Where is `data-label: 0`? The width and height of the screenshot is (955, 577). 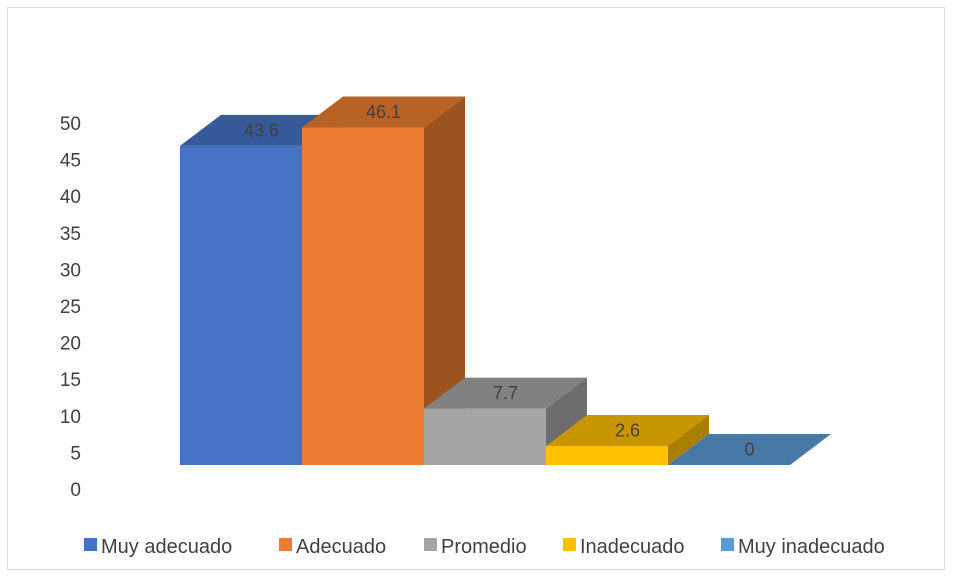 data-label: 0 is located at coordinates (749, 450).